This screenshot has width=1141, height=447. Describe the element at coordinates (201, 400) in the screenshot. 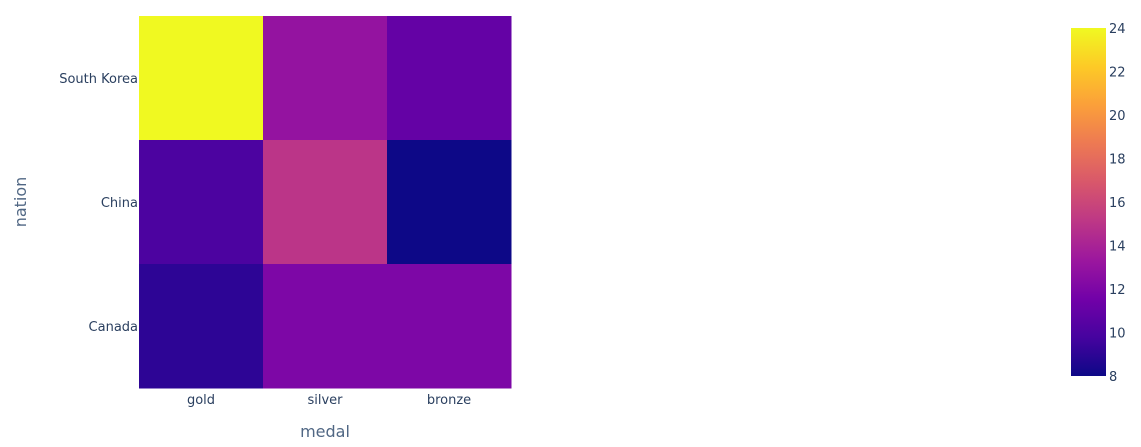

I see `x-tick-label: gold` at that location.